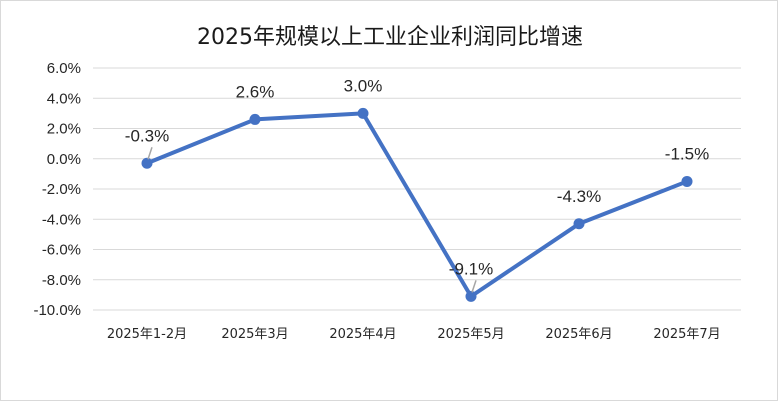 The width and height of the screenshot is (778, 401). I want to click on y-tick-label: -10.0%, so click(57, 310).